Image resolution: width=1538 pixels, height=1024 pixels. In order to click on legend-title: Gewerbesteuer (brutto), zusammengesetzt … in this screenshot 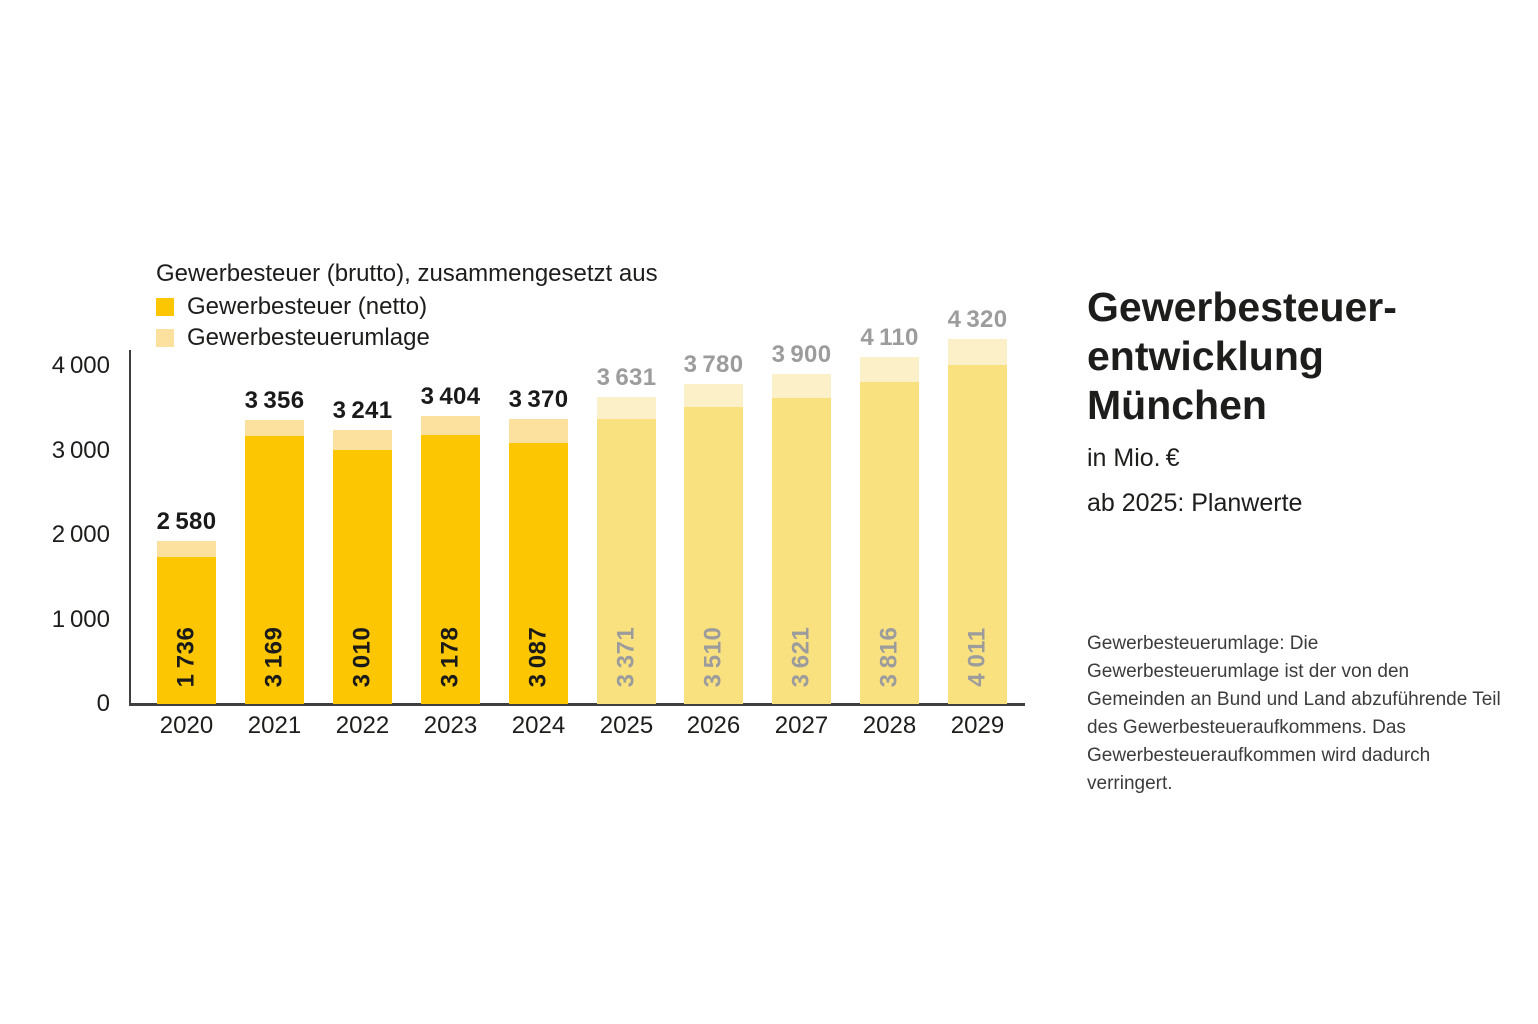, I will do `click(407, 273)`.